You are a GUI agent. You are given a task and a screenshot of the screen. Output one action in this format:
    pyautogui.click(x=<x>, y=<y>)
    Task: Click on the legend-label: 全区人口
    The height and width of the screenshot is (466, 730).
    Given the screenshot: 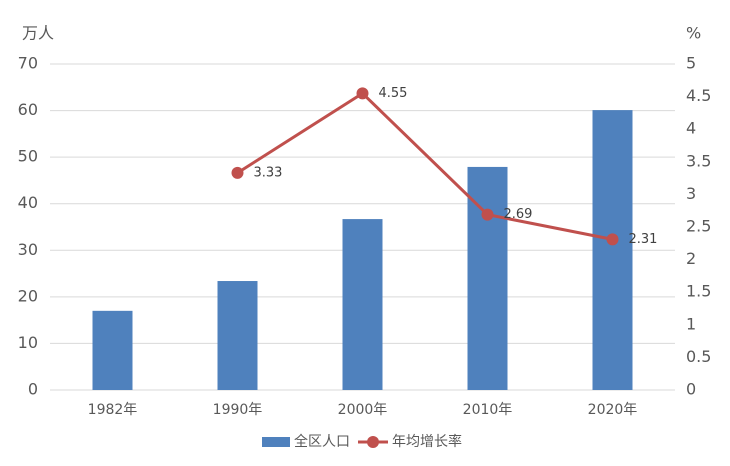 What is the action you would take?
    pyautogui.click(x=322, y=441)
    